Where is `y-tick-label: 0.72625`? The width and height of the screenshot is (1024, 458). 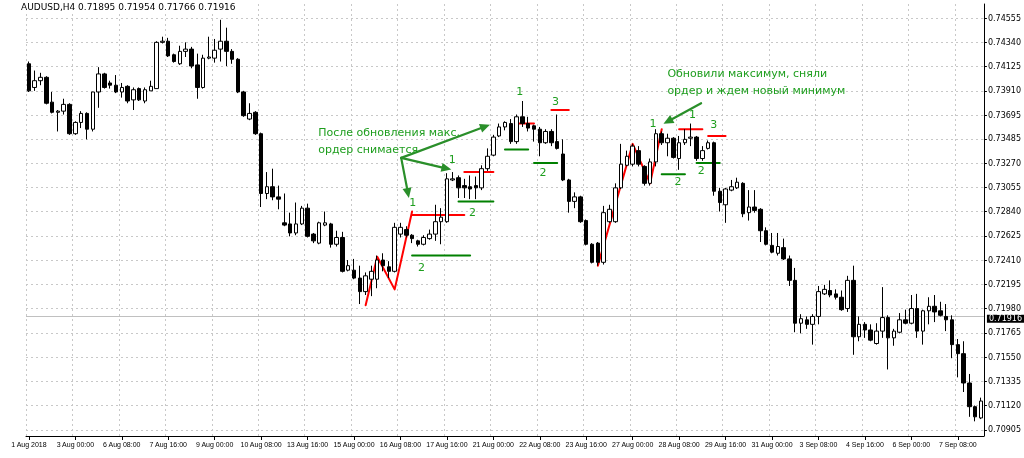
y-tick-label: 0.72625 is located at coordinates (1004, 236).